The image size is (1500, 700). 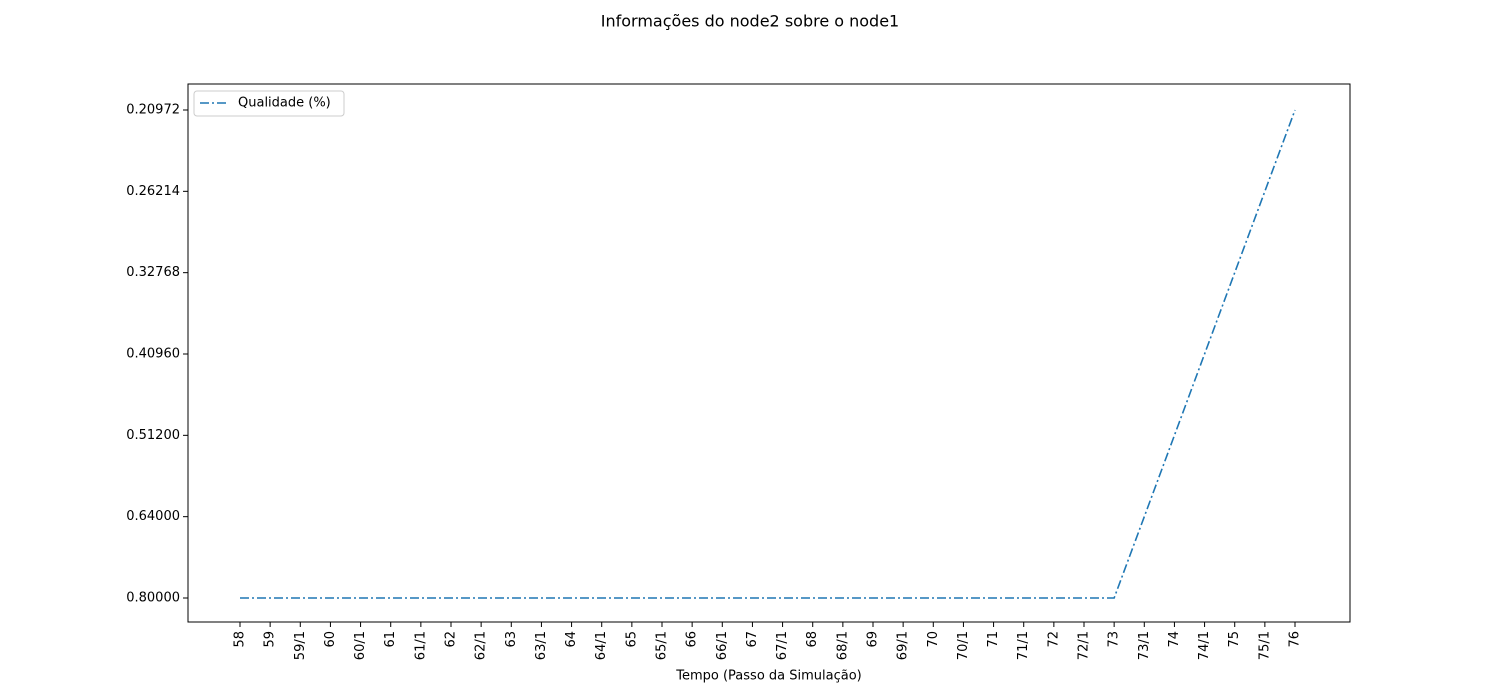 What do you see at coordinates (420, 645) in the screenshot?
I see `x-tick-label: 61/1` at bounding box center [420, 645].